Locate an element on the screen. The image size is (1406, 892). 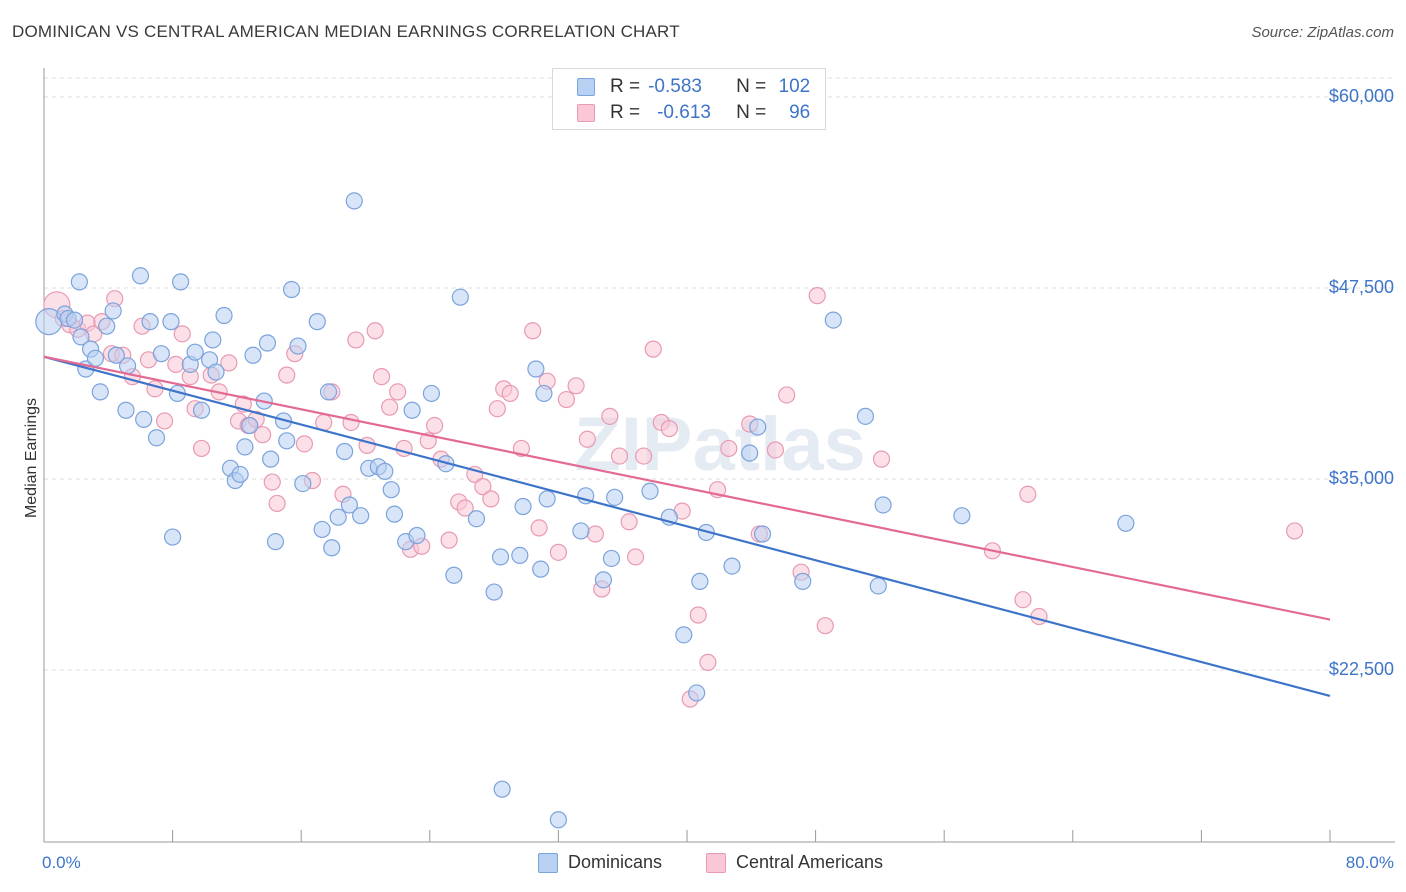
central-americans-label: Central Americans is located at coordinates (810, 862).